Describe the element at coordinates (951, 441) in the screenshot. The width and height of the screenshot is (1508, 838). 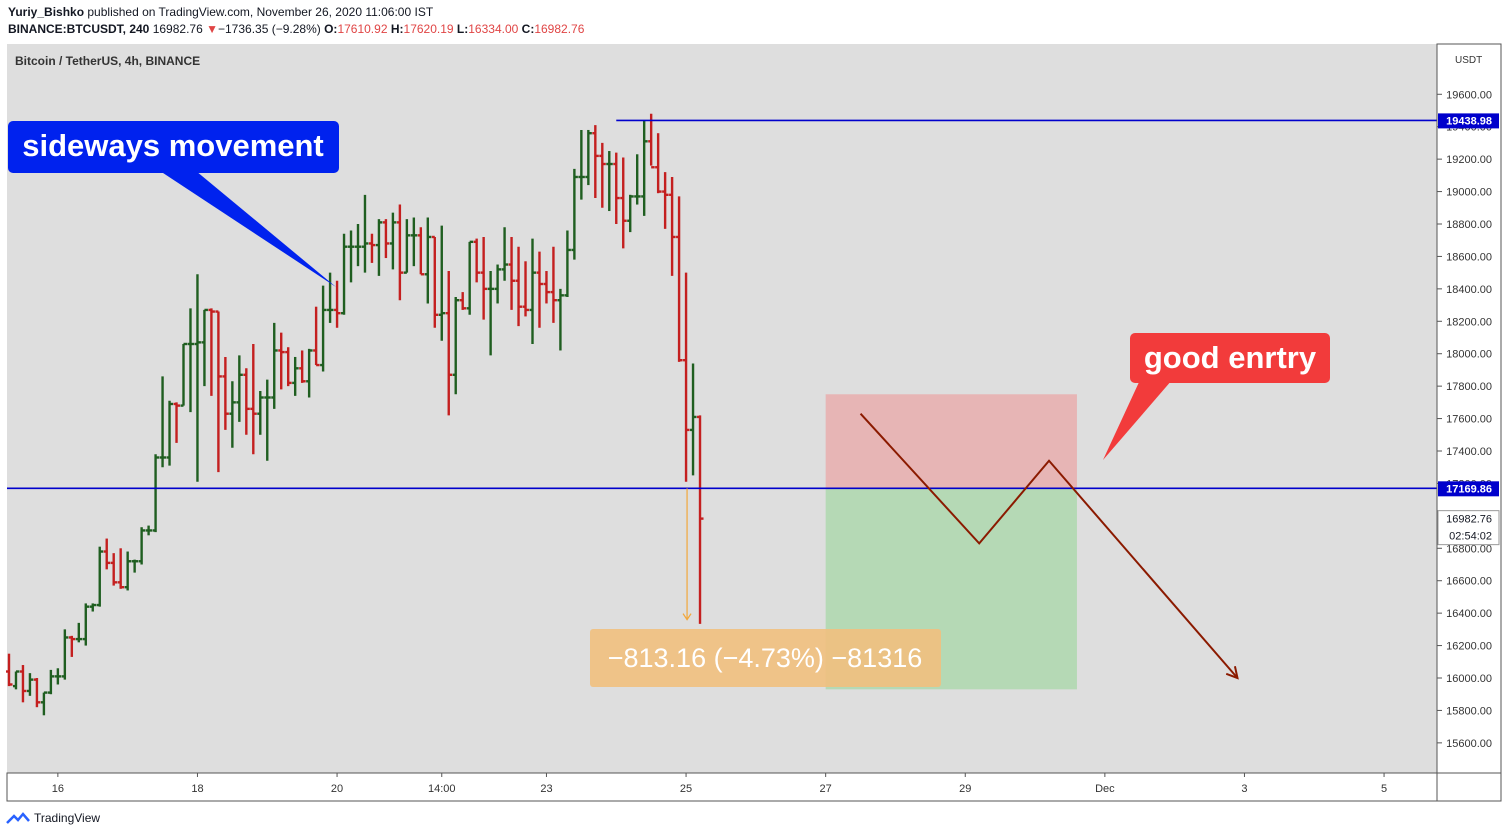
I see `stop-loss-zone` at that location.